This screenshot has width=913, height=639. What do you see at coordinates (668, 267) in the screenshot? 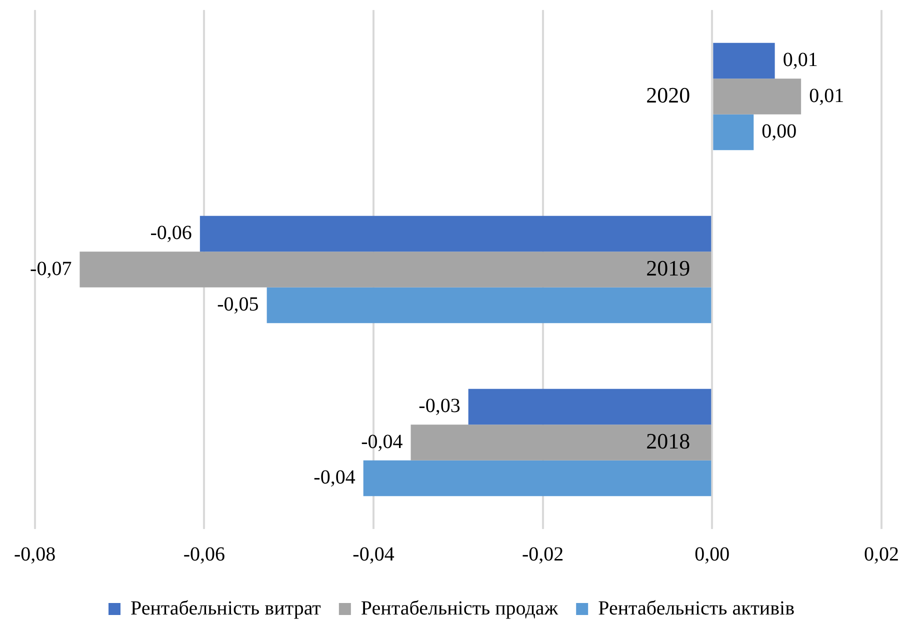
I see `y-tick-label: 2019` at bounding box center [668, 267].